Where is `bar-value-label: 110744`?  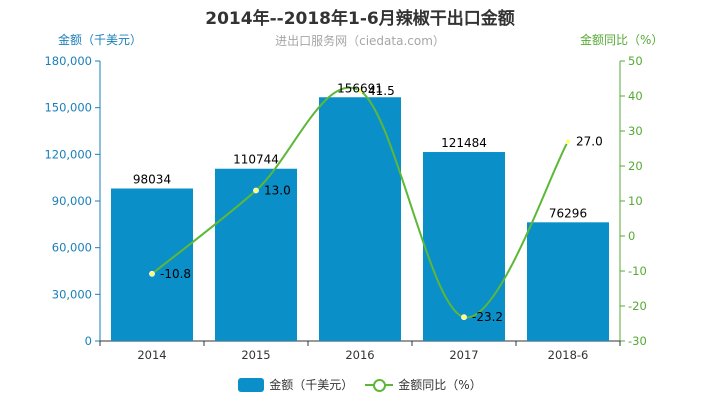
bar-value-label: 110744 is located at coordinates (256, 160).